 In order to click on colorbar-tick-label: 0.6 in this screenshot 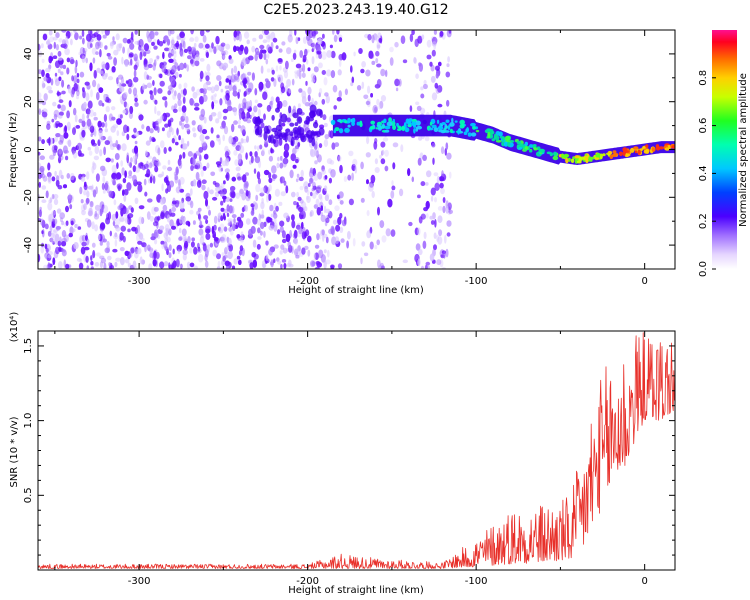, I will do `click(703, 126)`.